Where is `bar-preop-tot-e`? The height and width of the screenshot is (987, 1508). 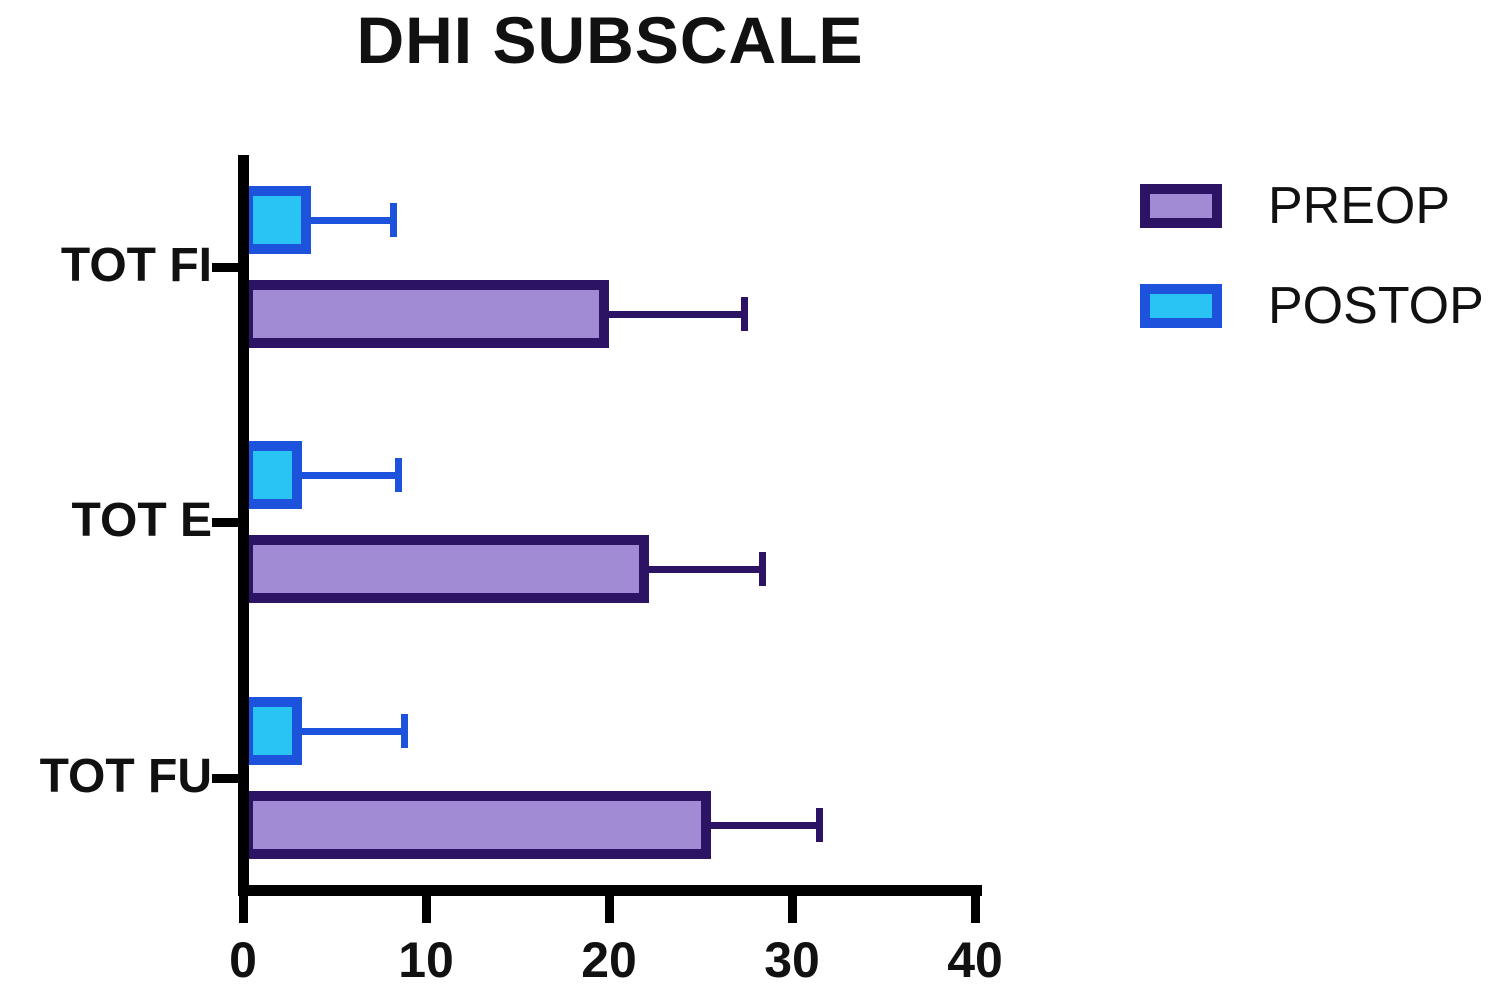
bar-preop-tot-e is located at coordinates (446, 569).